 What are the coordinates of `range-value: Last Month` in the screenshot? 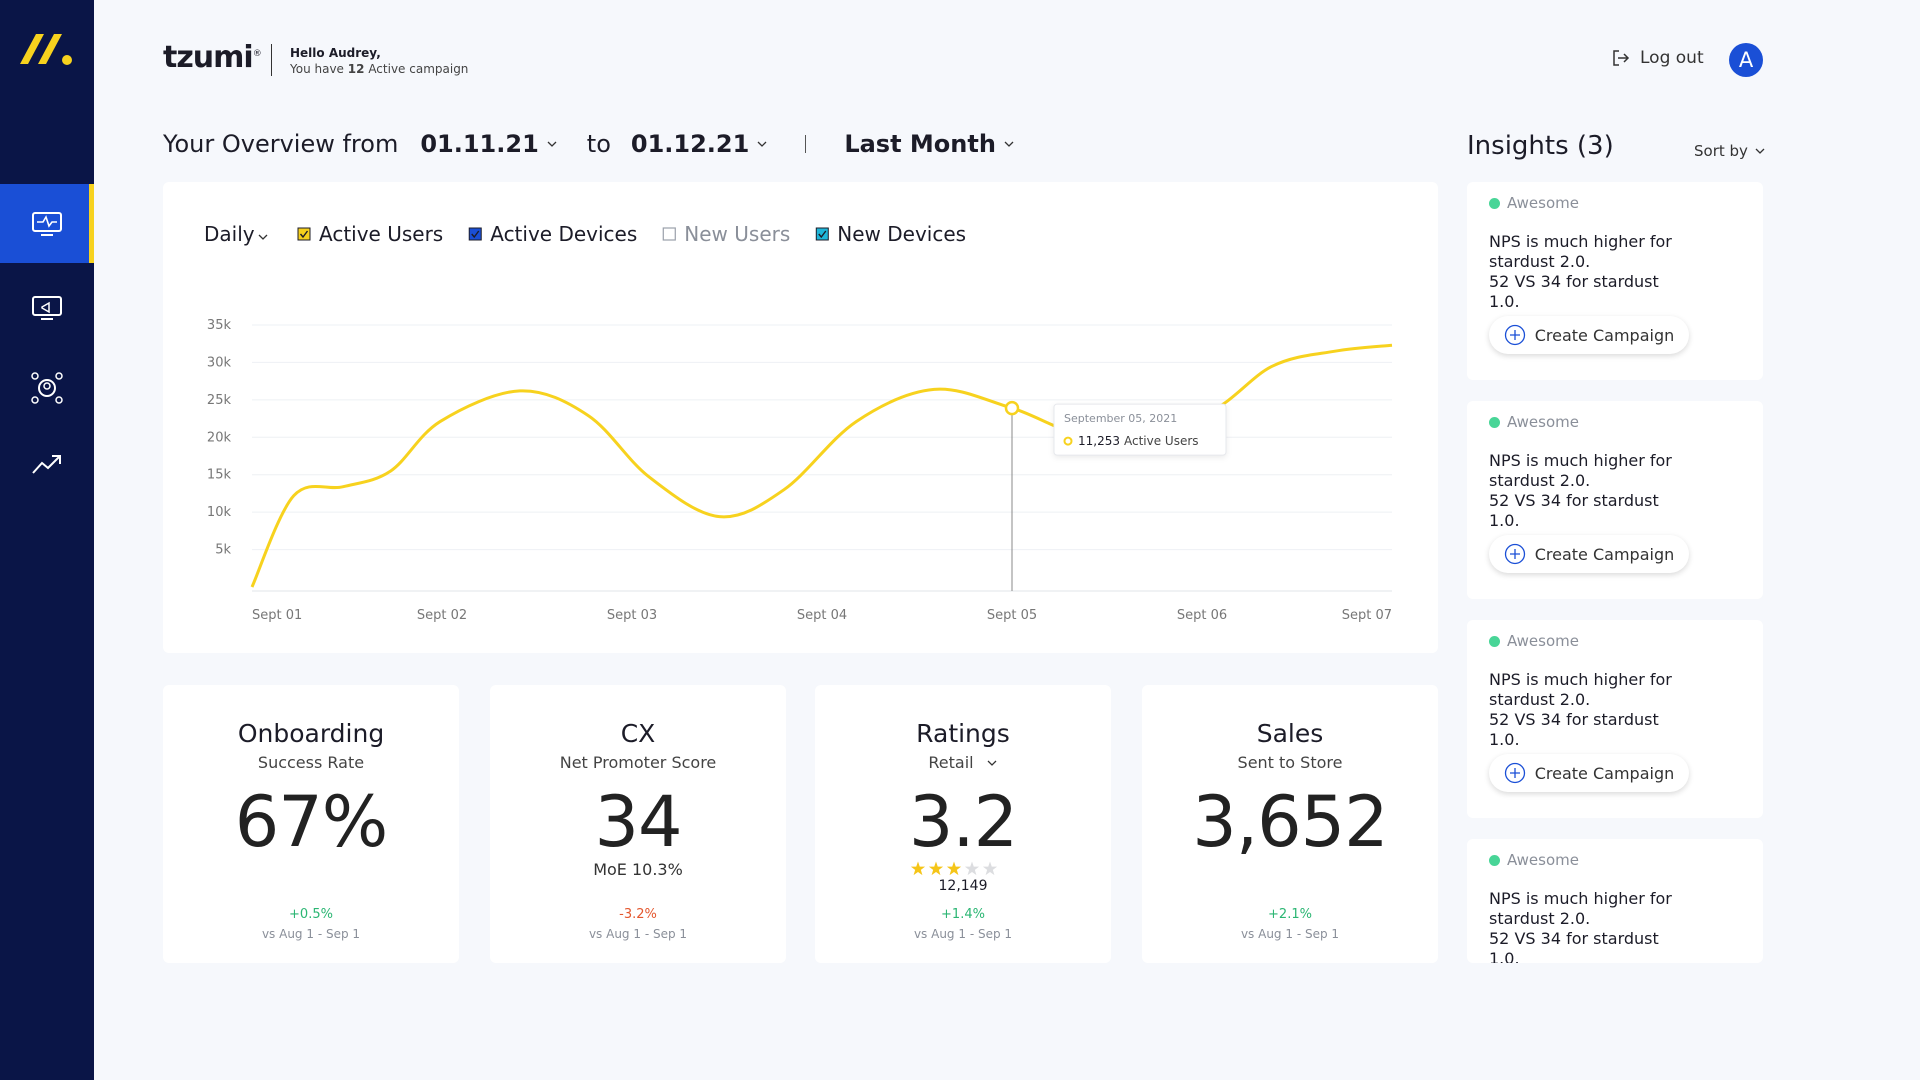 It's located at (920, 144).